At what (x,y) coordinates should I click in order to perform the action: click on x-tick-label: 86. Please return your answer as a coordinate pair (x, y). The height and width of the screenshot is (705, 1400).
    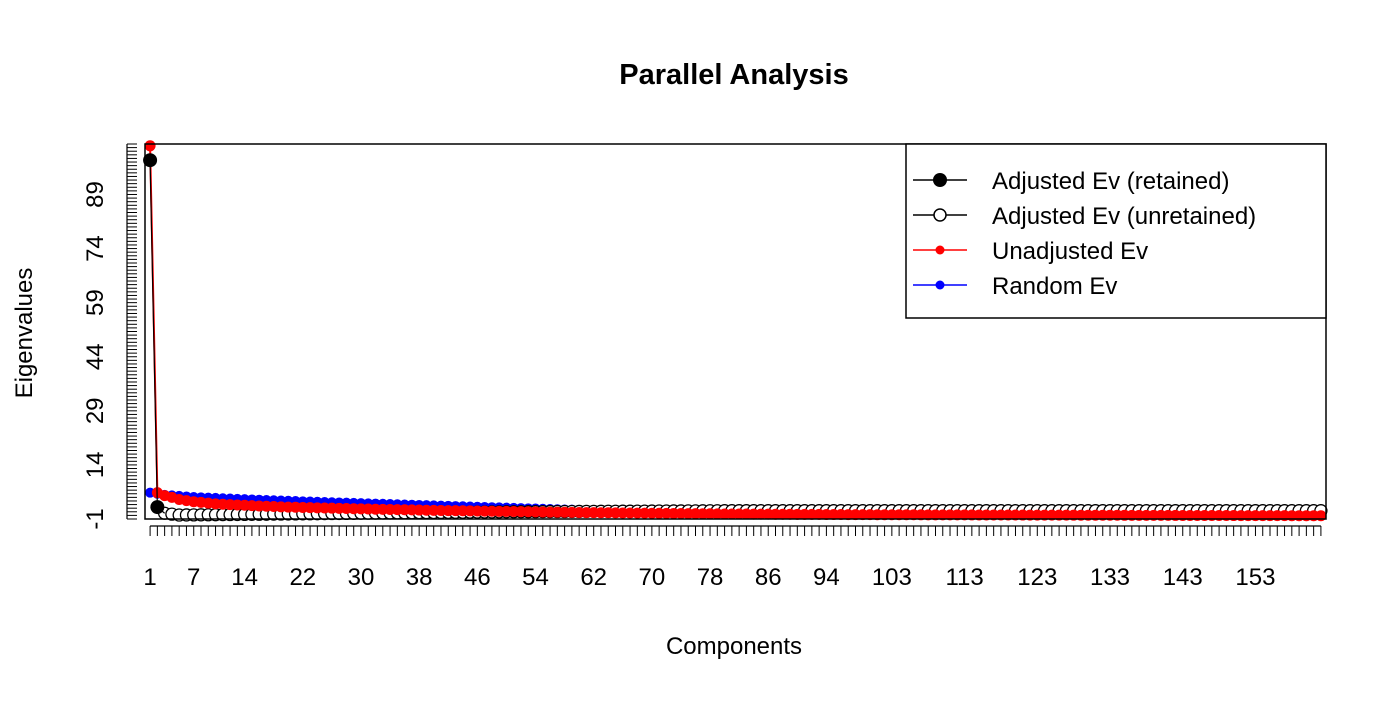
    Looking at the image, I should click on (768, 577).